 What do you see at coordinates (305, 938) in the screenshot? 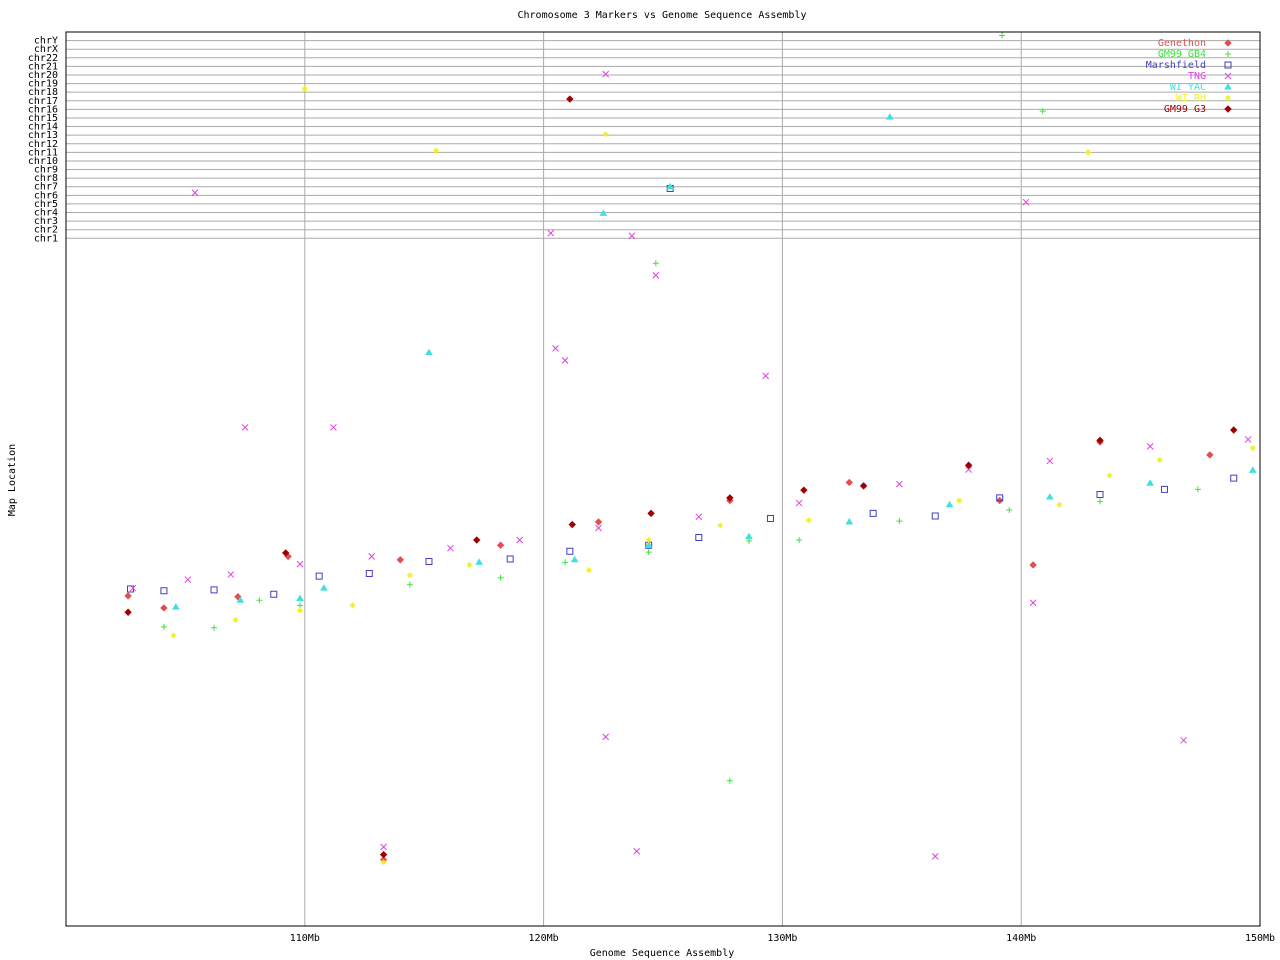
I see `x-tick-label: 110Mb` at bounding box center [305, 938].